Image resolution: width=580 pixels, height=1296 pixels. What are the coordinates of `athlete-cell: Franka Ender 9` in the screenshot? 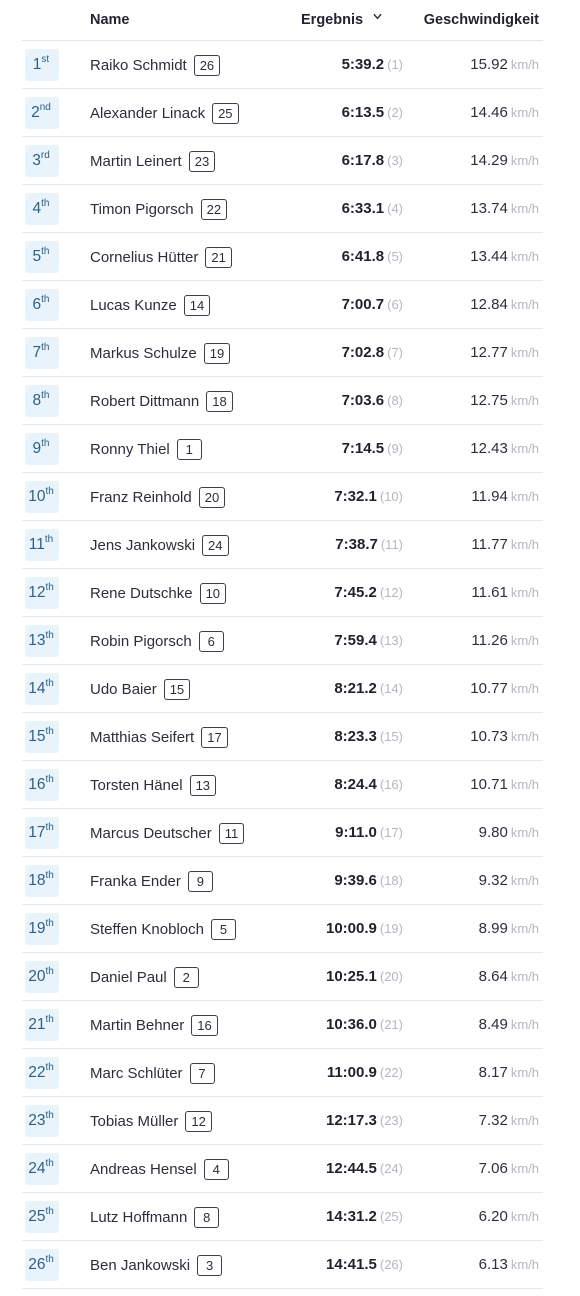 It's located at (151, 881).